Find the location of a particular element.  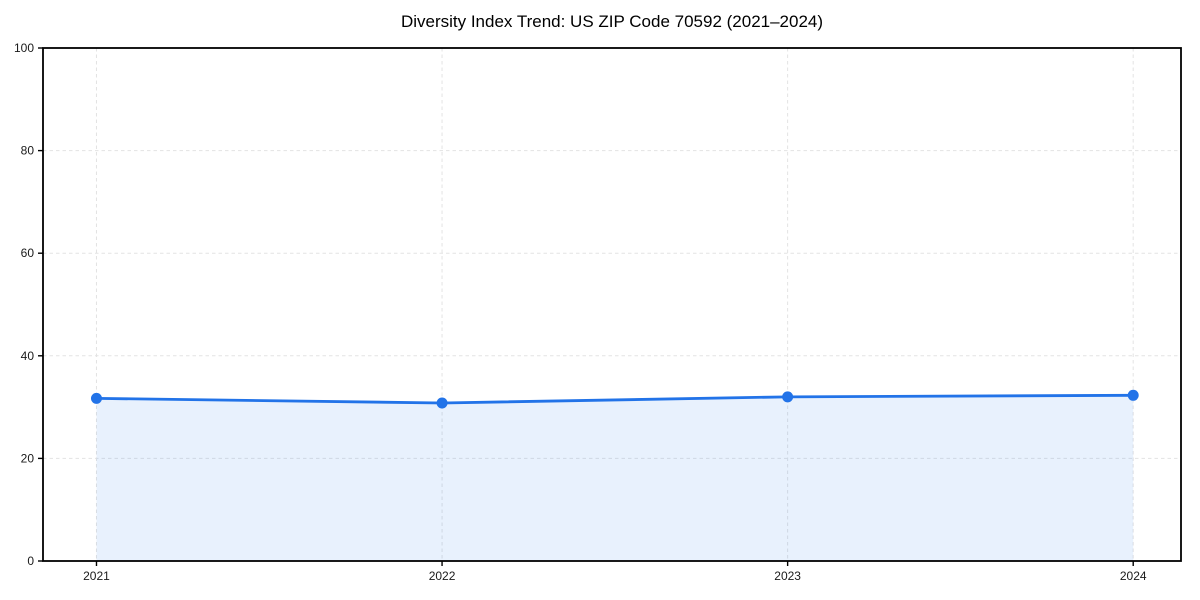

y-tick-label: 20 is located at coordinates (28, 458).